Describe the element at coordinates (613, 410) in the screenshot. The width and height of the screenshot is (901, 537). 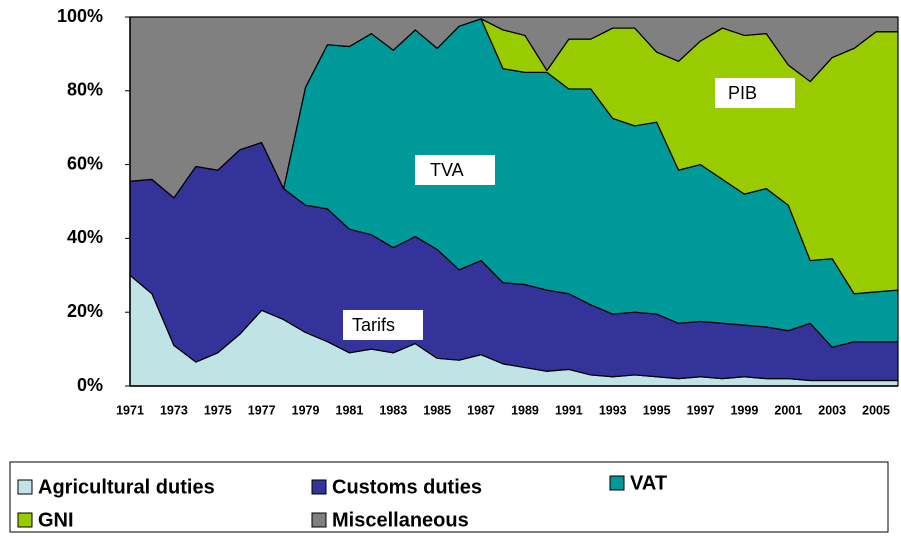
I see `x-tick-label: 1993` at that location.